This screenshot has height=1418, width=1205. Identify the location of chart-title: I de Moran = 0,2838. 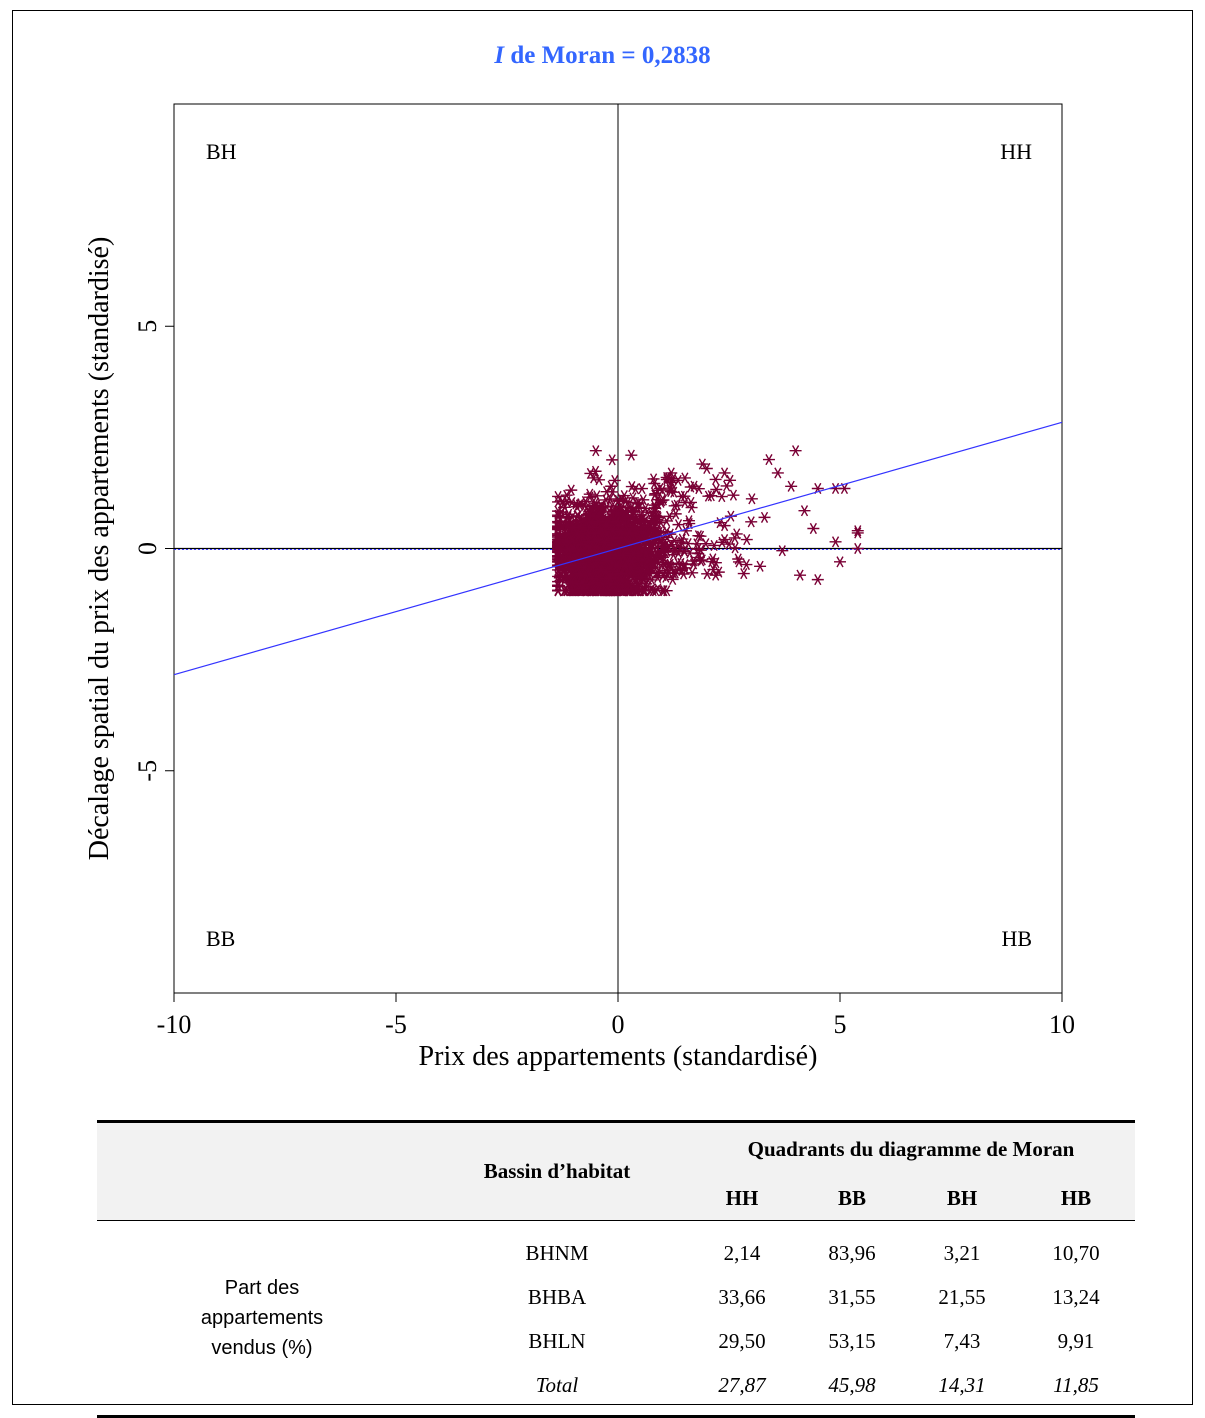
(602, 56).